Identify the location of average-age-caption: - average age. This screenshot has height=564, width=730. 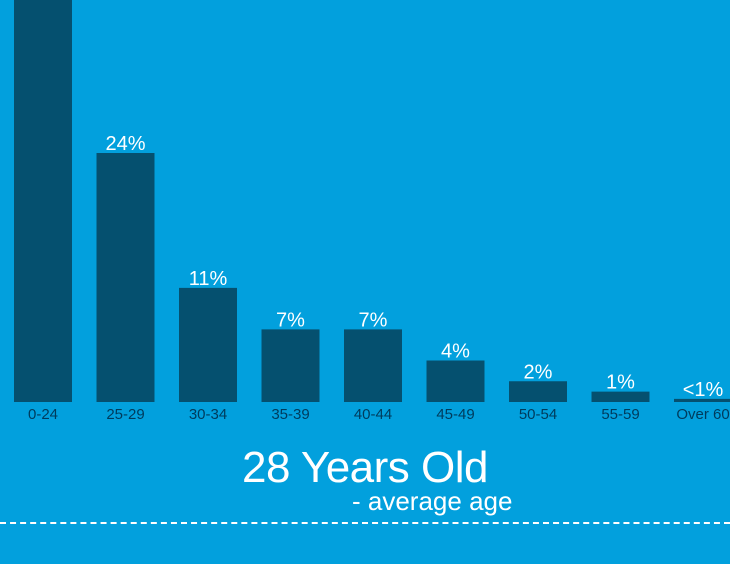
(432, 501).